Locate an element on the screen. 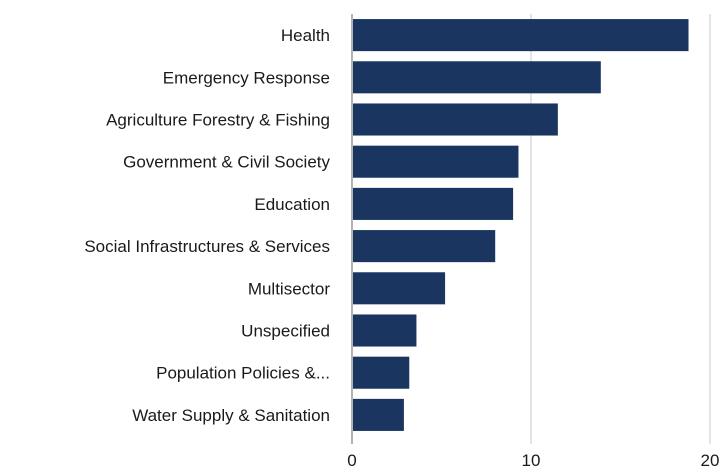  category-label: Education is located at coordinates (292, 204).